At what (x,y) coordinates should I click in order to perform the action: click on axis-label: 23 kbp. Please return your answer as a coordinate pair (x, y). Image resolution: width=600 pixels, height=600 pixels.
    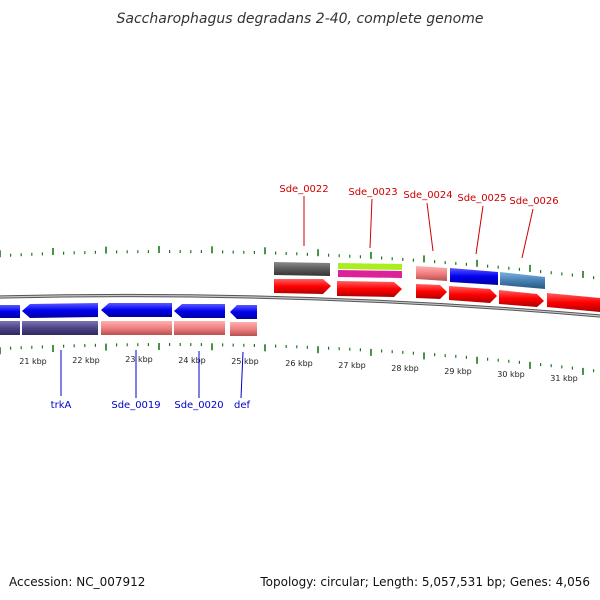
    Looking at the image, I should click on (139, 359).